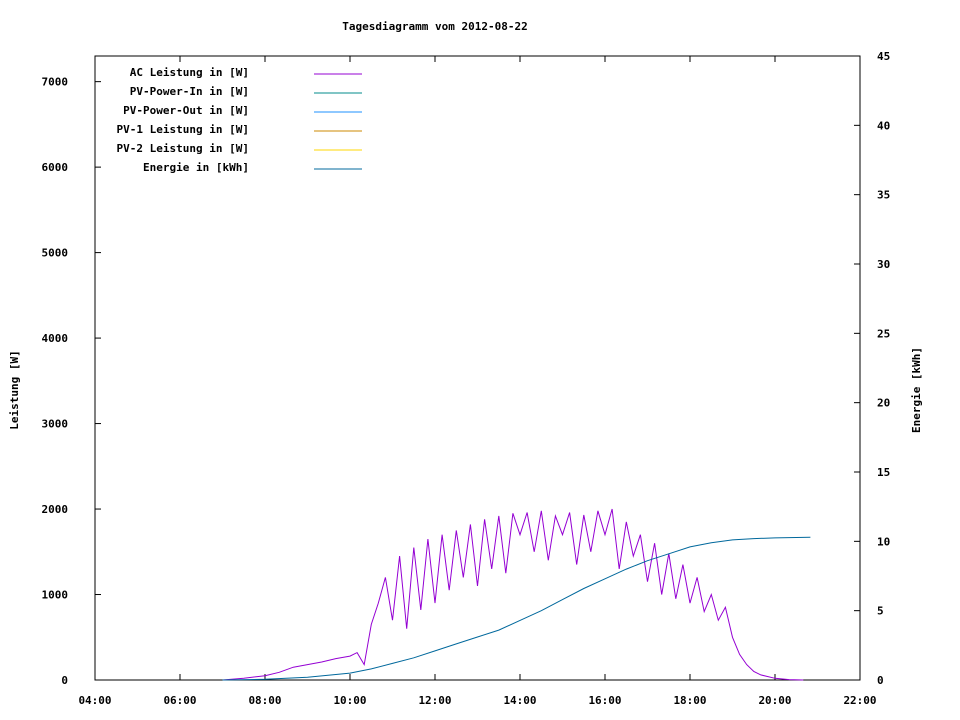  Describe the element at coordinates (264, 700) in the screenshot. I see `x-tick-label: 08:00` at that location.